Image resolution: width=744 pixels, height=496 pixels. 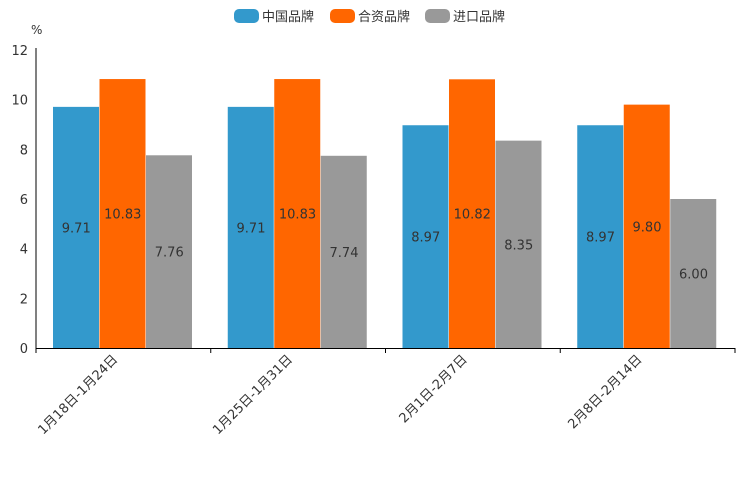 What do you see at coordinates (288, 17) in the screenshot?
I see `legend-label-1: 中国品牌` at bounding box center [288, 17].